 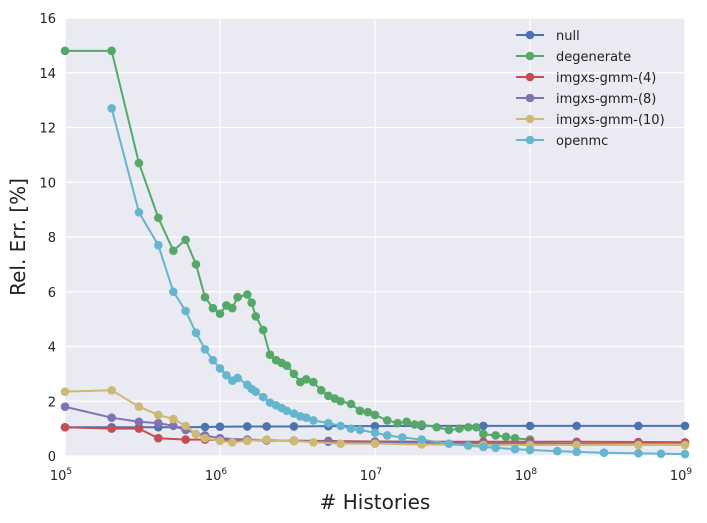 I want to click on y-tick-label: 16, so click(x=47, y=19).